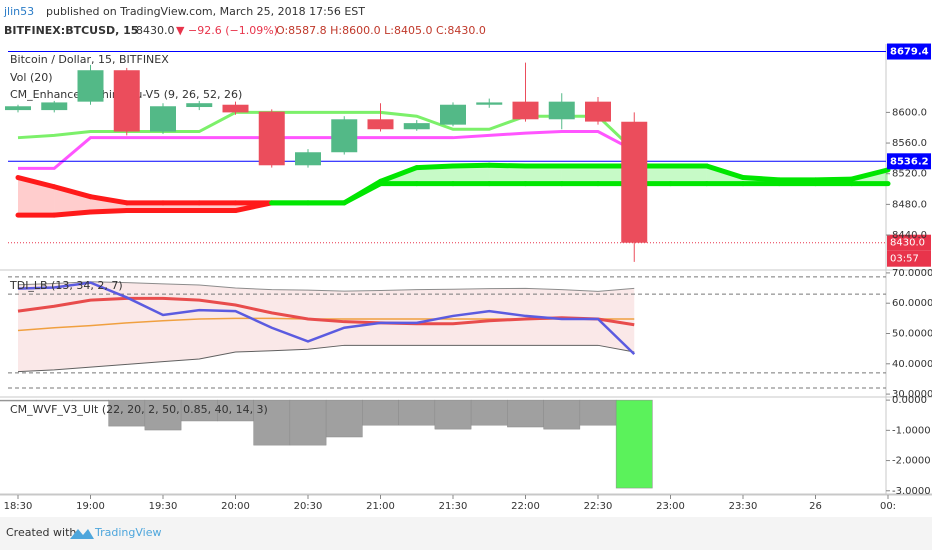  What do you see at coordinates (66, 285) in the screenshot?
I see `chart-title: TDI_LB (13, 34, 2, 7)` at bounding box center [66, 285].